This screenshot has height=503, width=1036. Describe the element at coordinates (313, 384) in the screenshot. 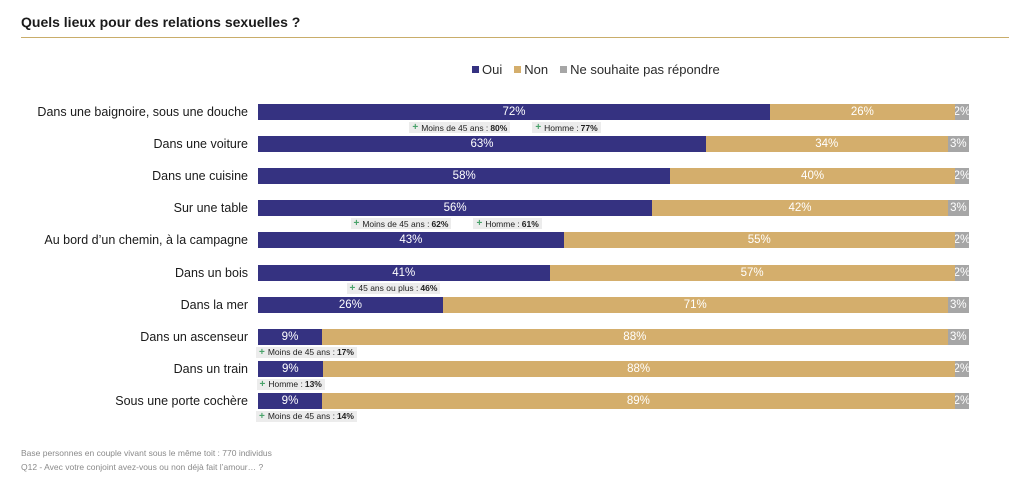

I see `annotation-value: 13%` at that location.